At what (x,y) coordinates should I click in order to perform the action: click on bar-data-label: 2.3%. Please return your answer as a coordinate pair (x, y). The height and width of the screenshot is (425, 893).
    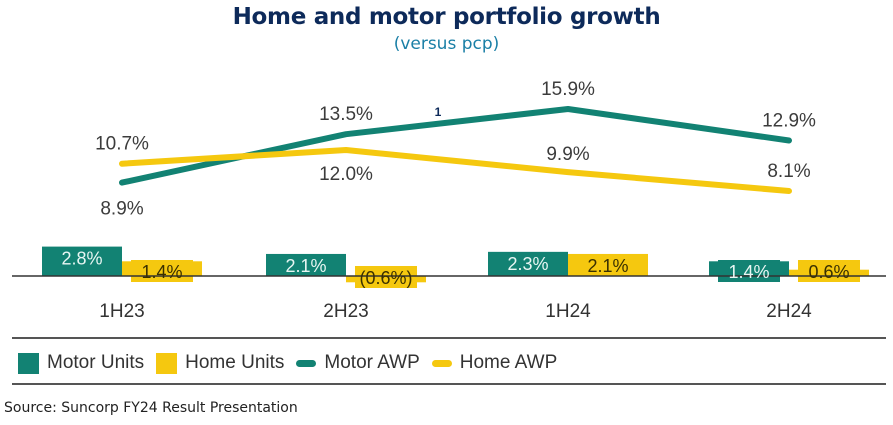
    Looking at the image, I should click on (527, 264).